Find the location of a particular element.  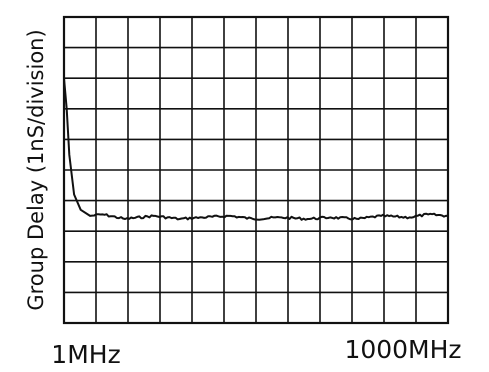

x-tick-label-start: 1MHz is located at coordinates (85, 354).